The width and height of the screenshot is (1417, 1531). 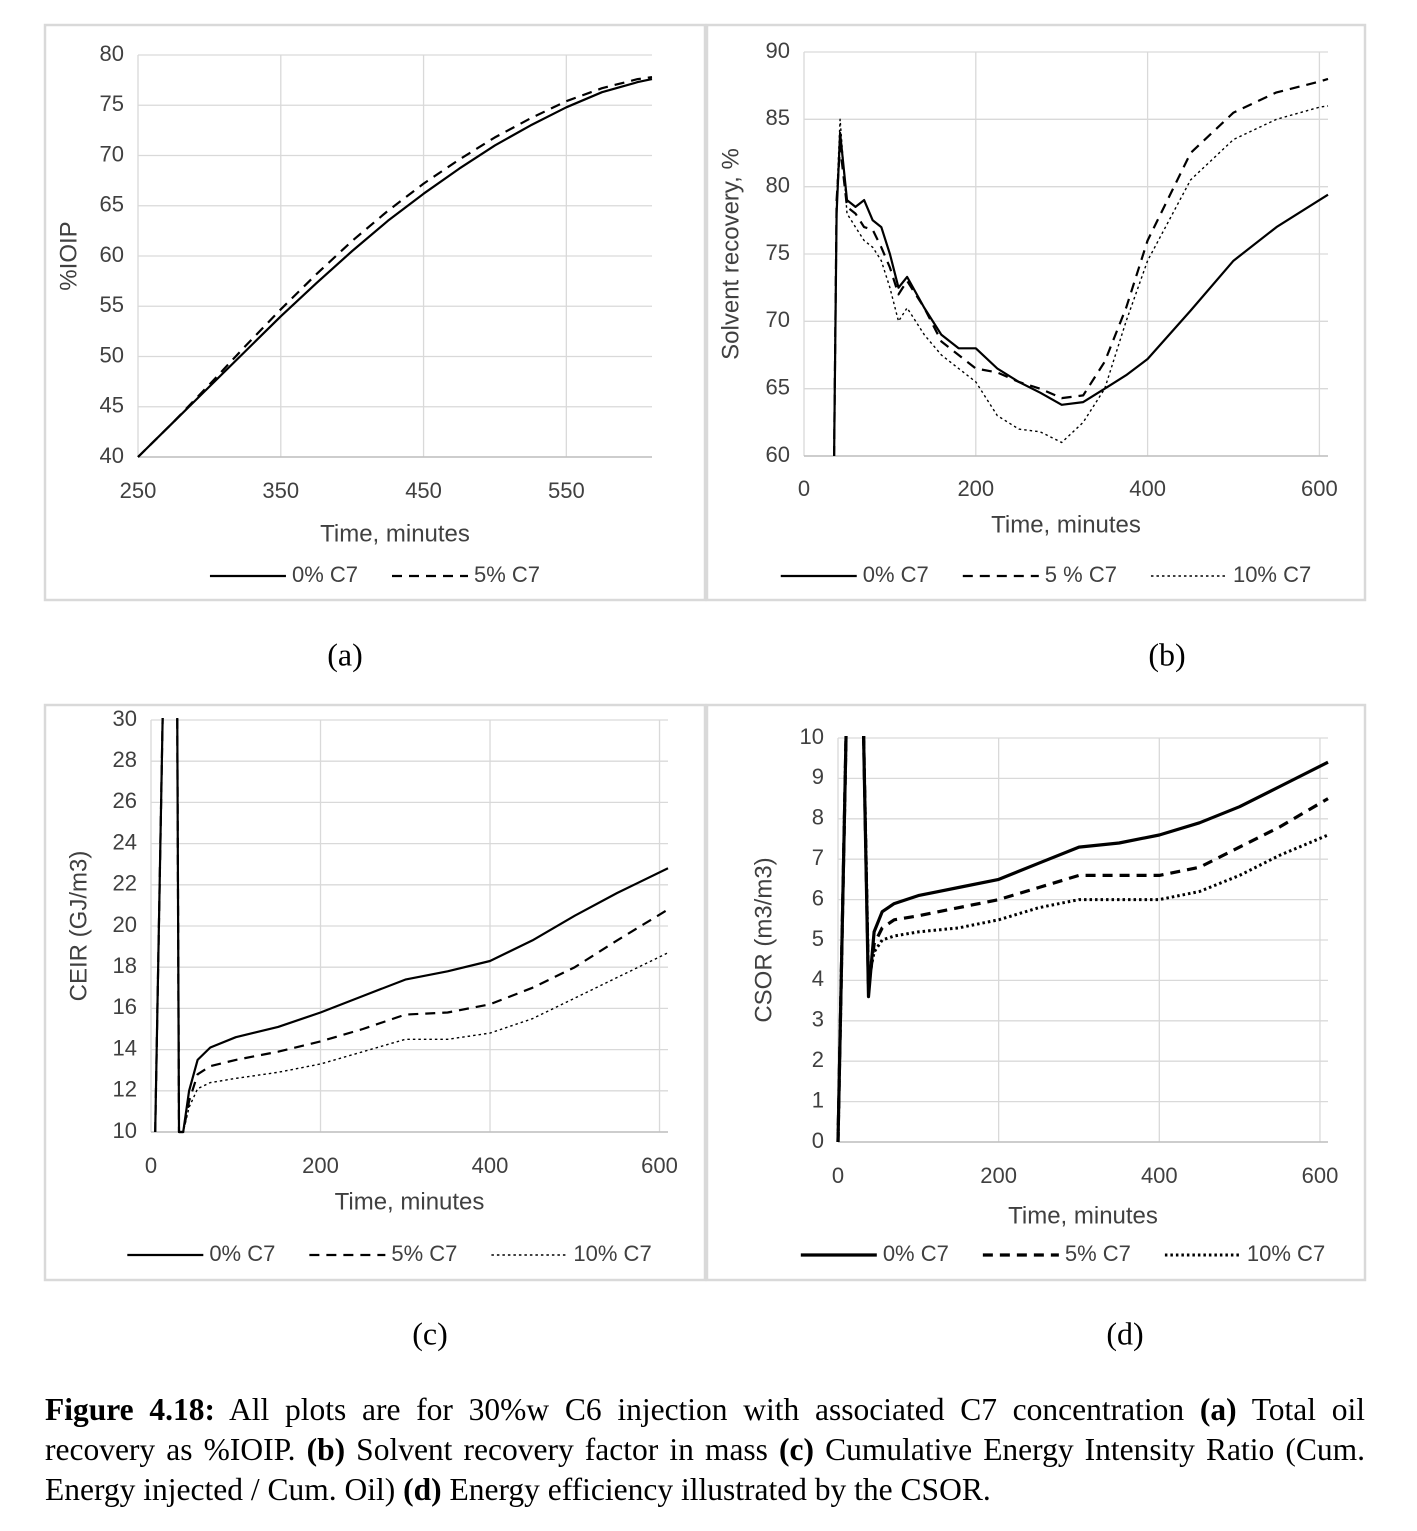 I want to click on y-tick-label: 24, so click(x=125, y=841).